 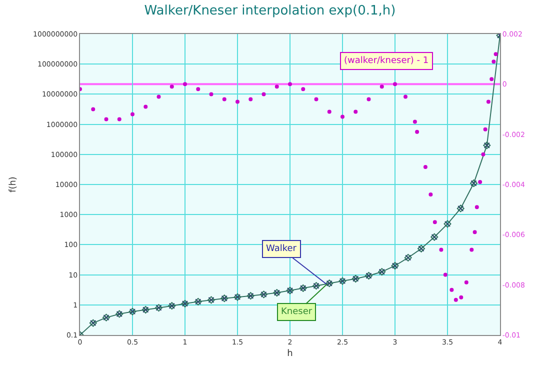 I want to click on annotation: Walker, so click(x=281, y=249).